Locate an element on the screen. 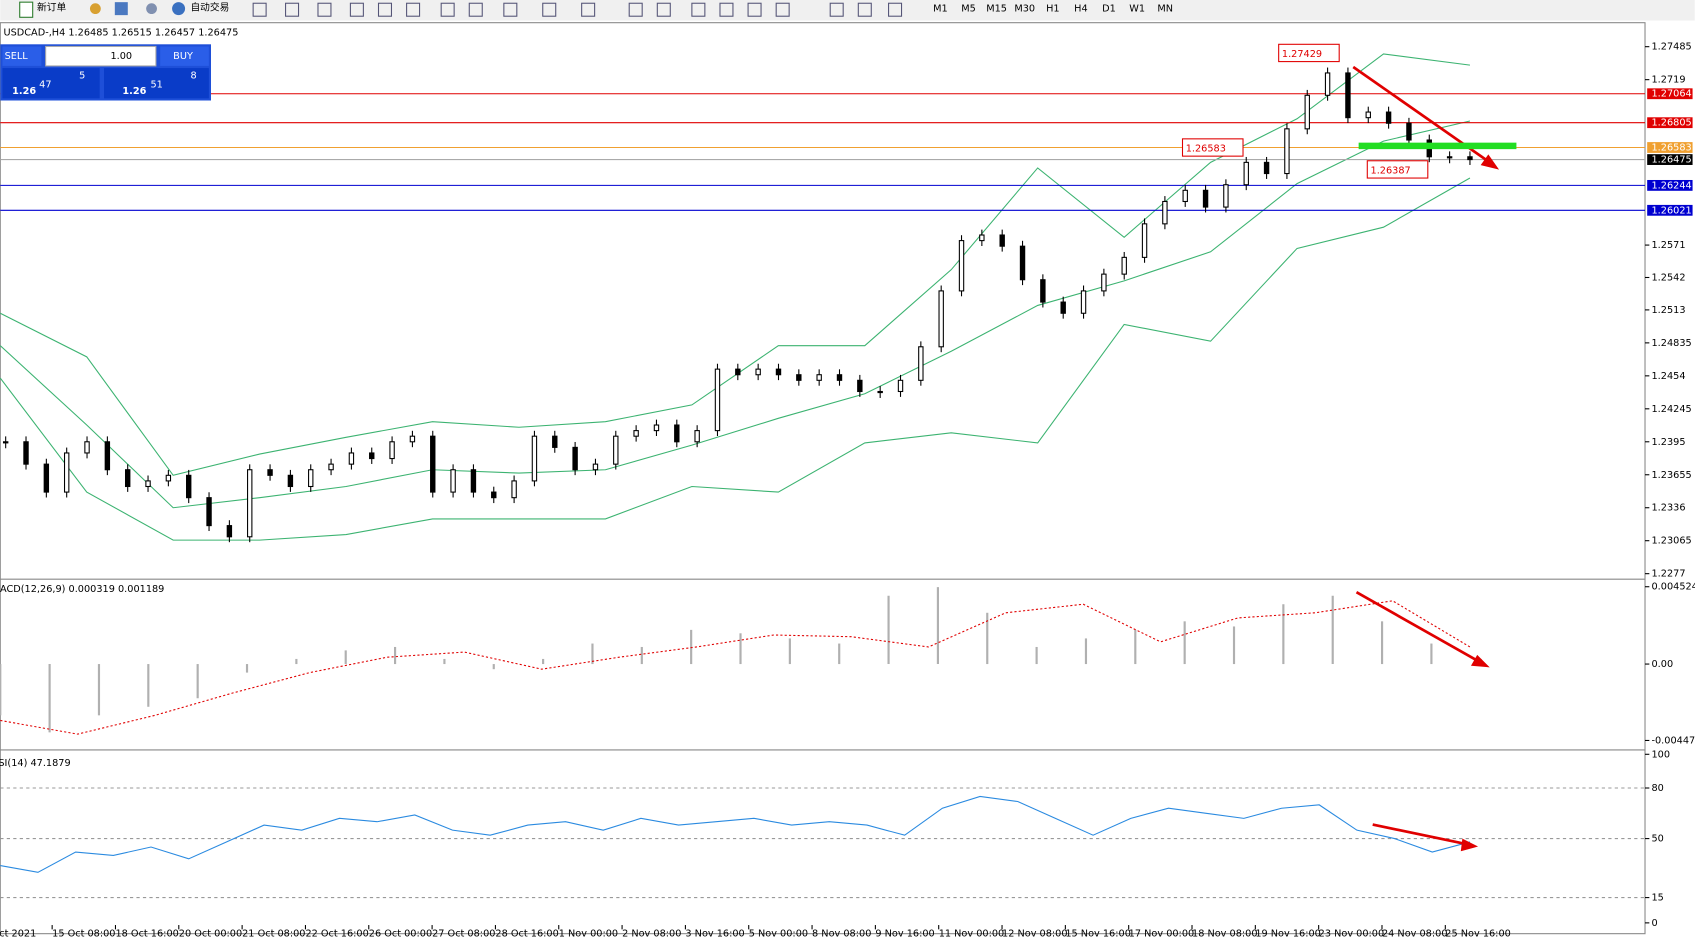  buy-label: BUY is located at coordinates (183, 56).